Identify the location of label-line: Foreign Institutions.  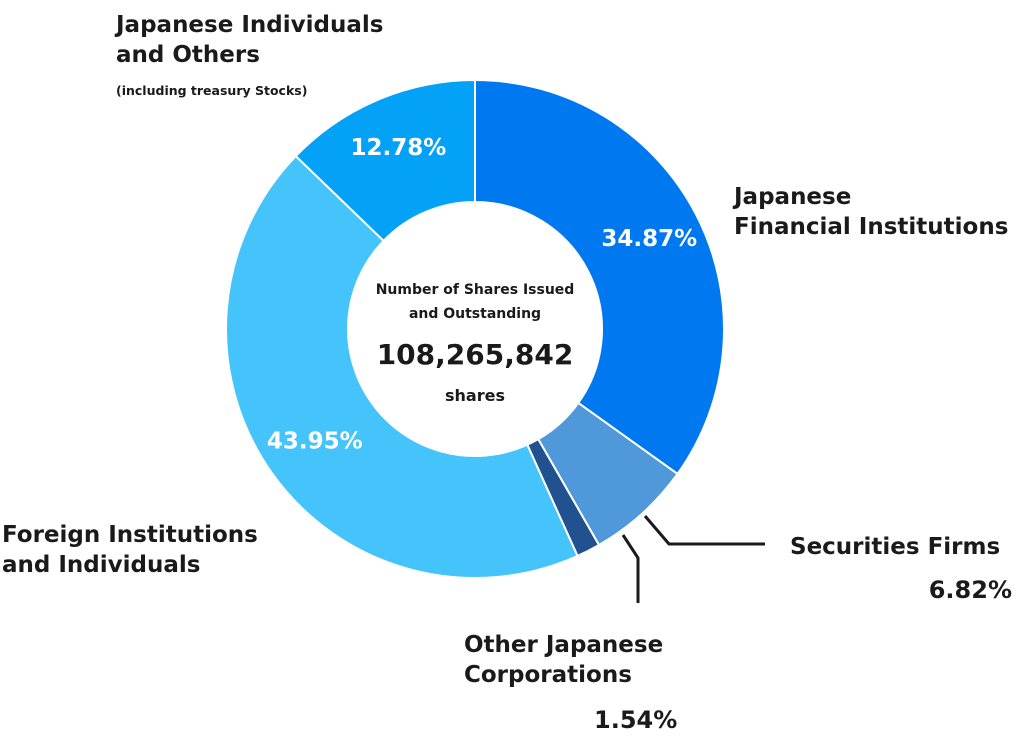
(130, 535).